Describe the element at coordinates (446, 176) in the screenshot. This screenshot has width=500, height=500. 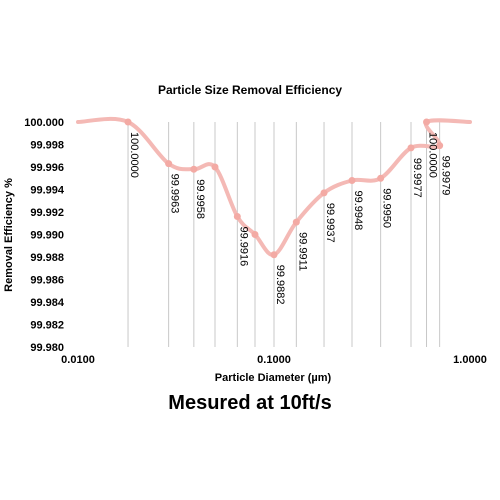
I see `data-label-12: 99.9979` at that location.